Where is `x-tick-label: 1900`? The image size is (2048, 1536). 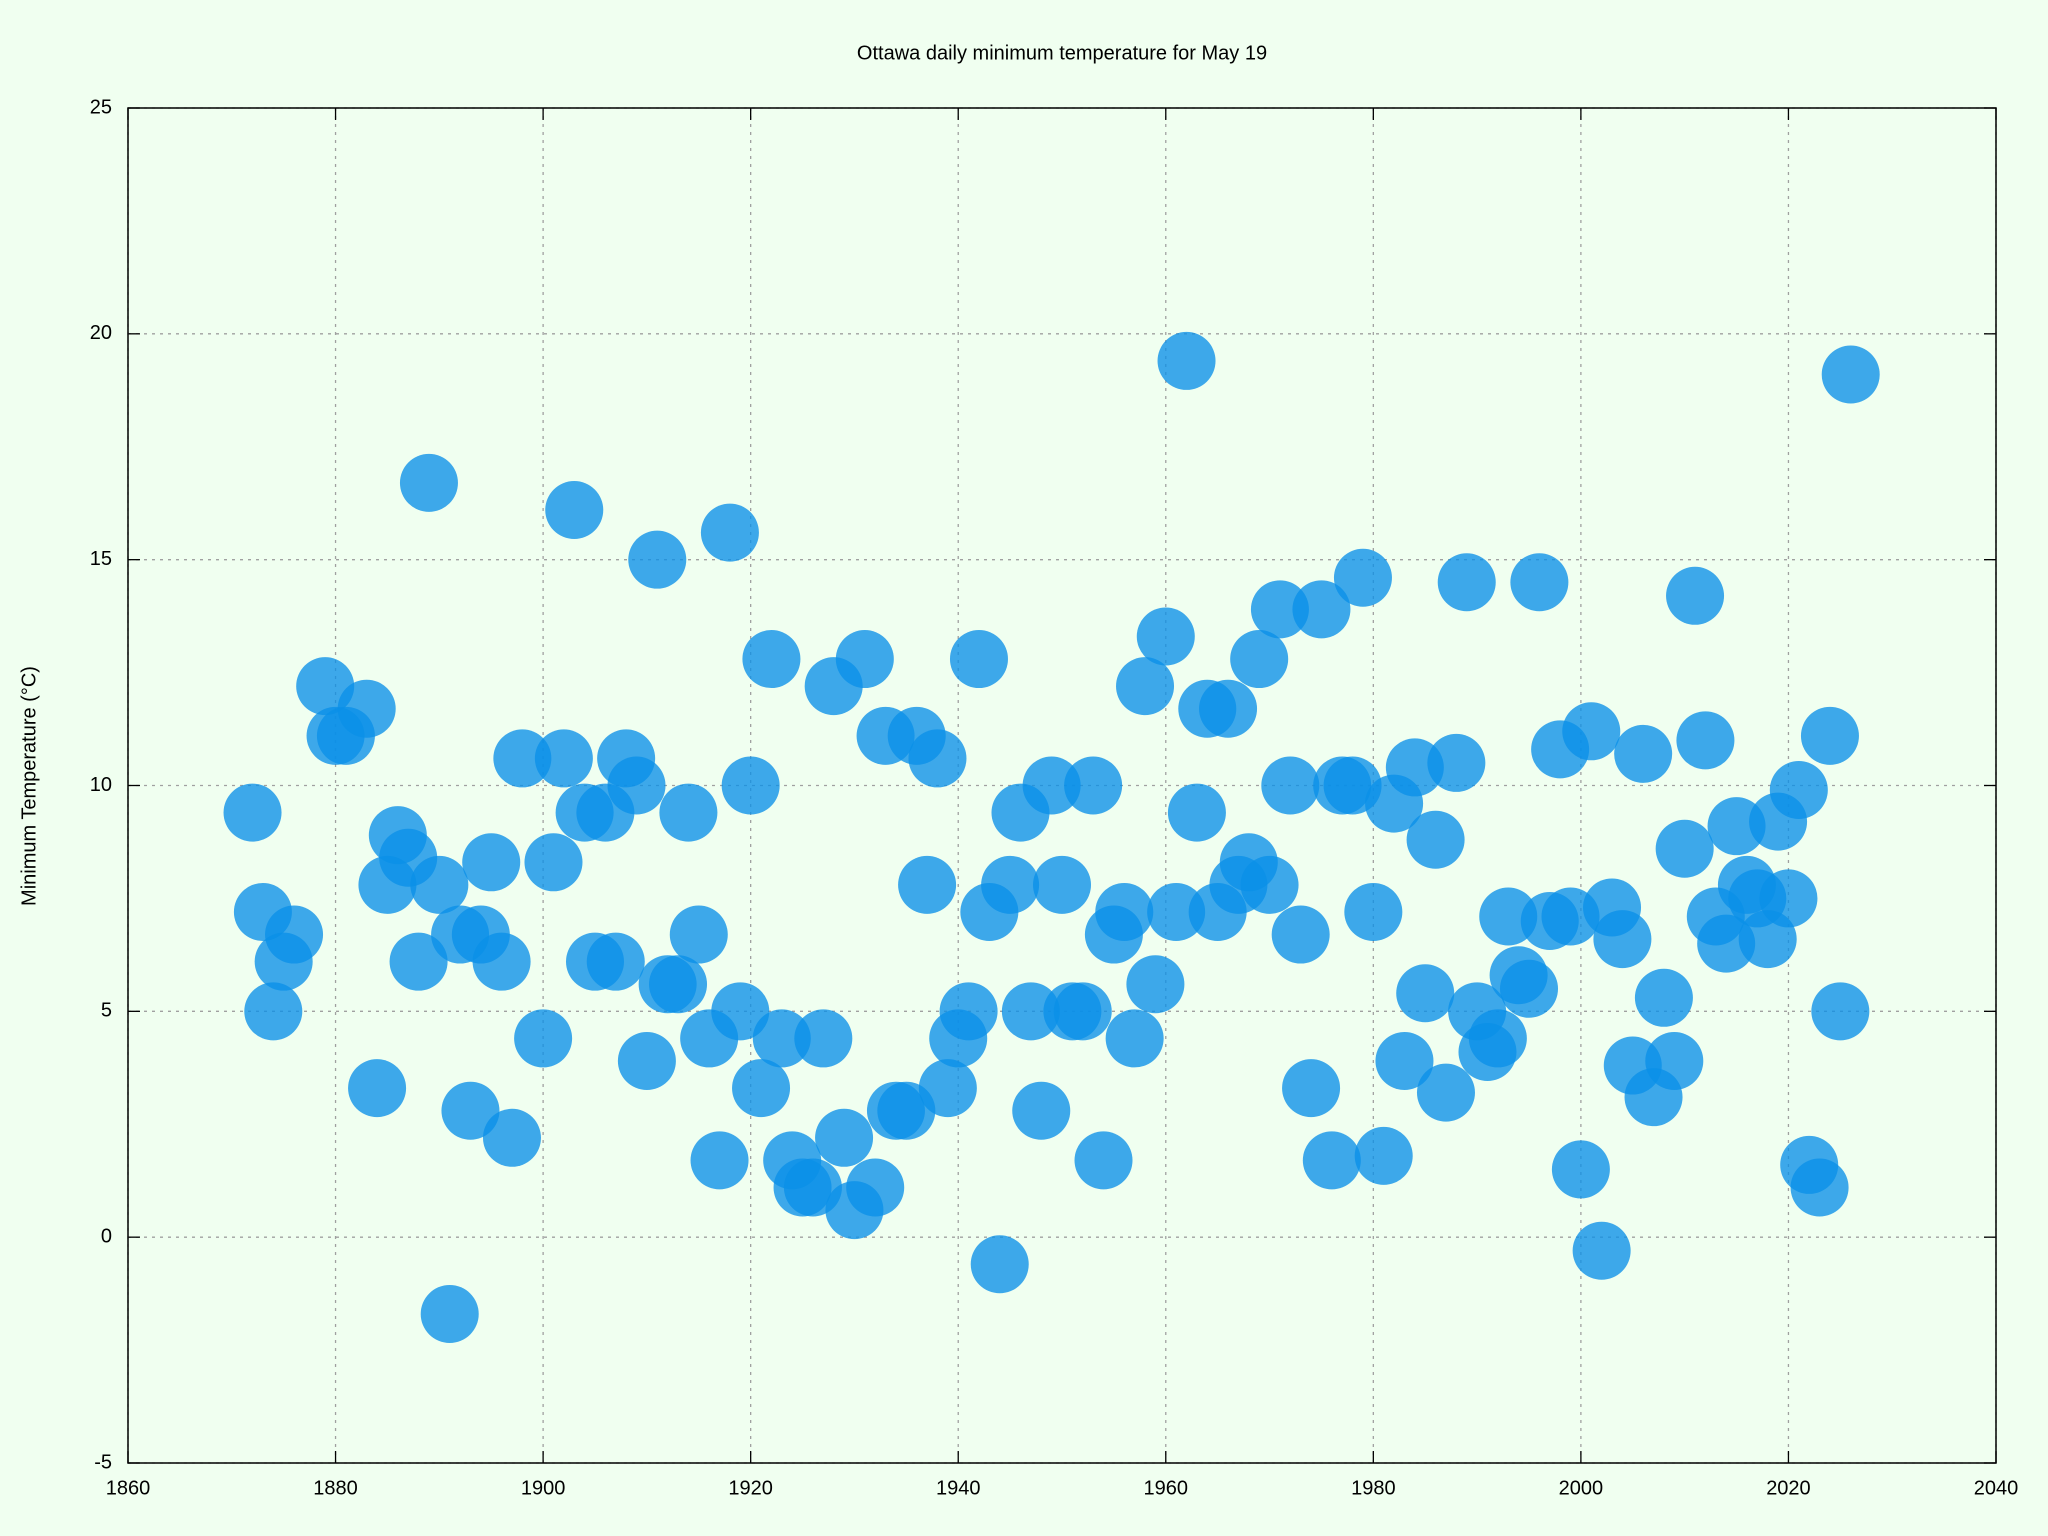
x-tick-label: 1900 is located at coordinates (543, 1488).